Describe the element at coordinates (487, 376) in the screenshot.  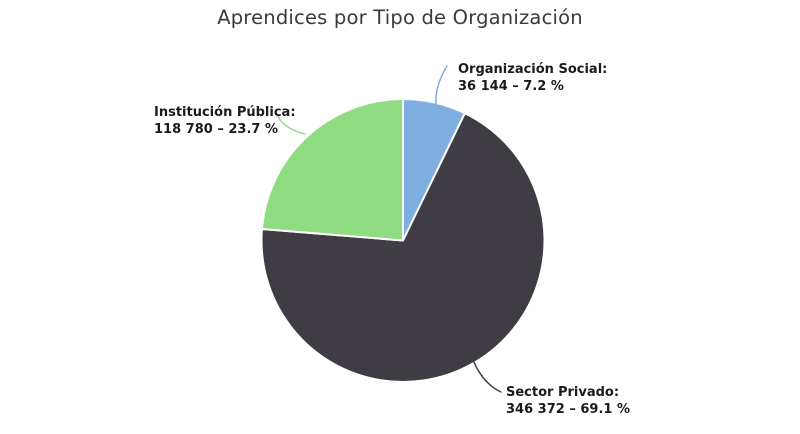
I see `leader-line-sector-privado` at that location.